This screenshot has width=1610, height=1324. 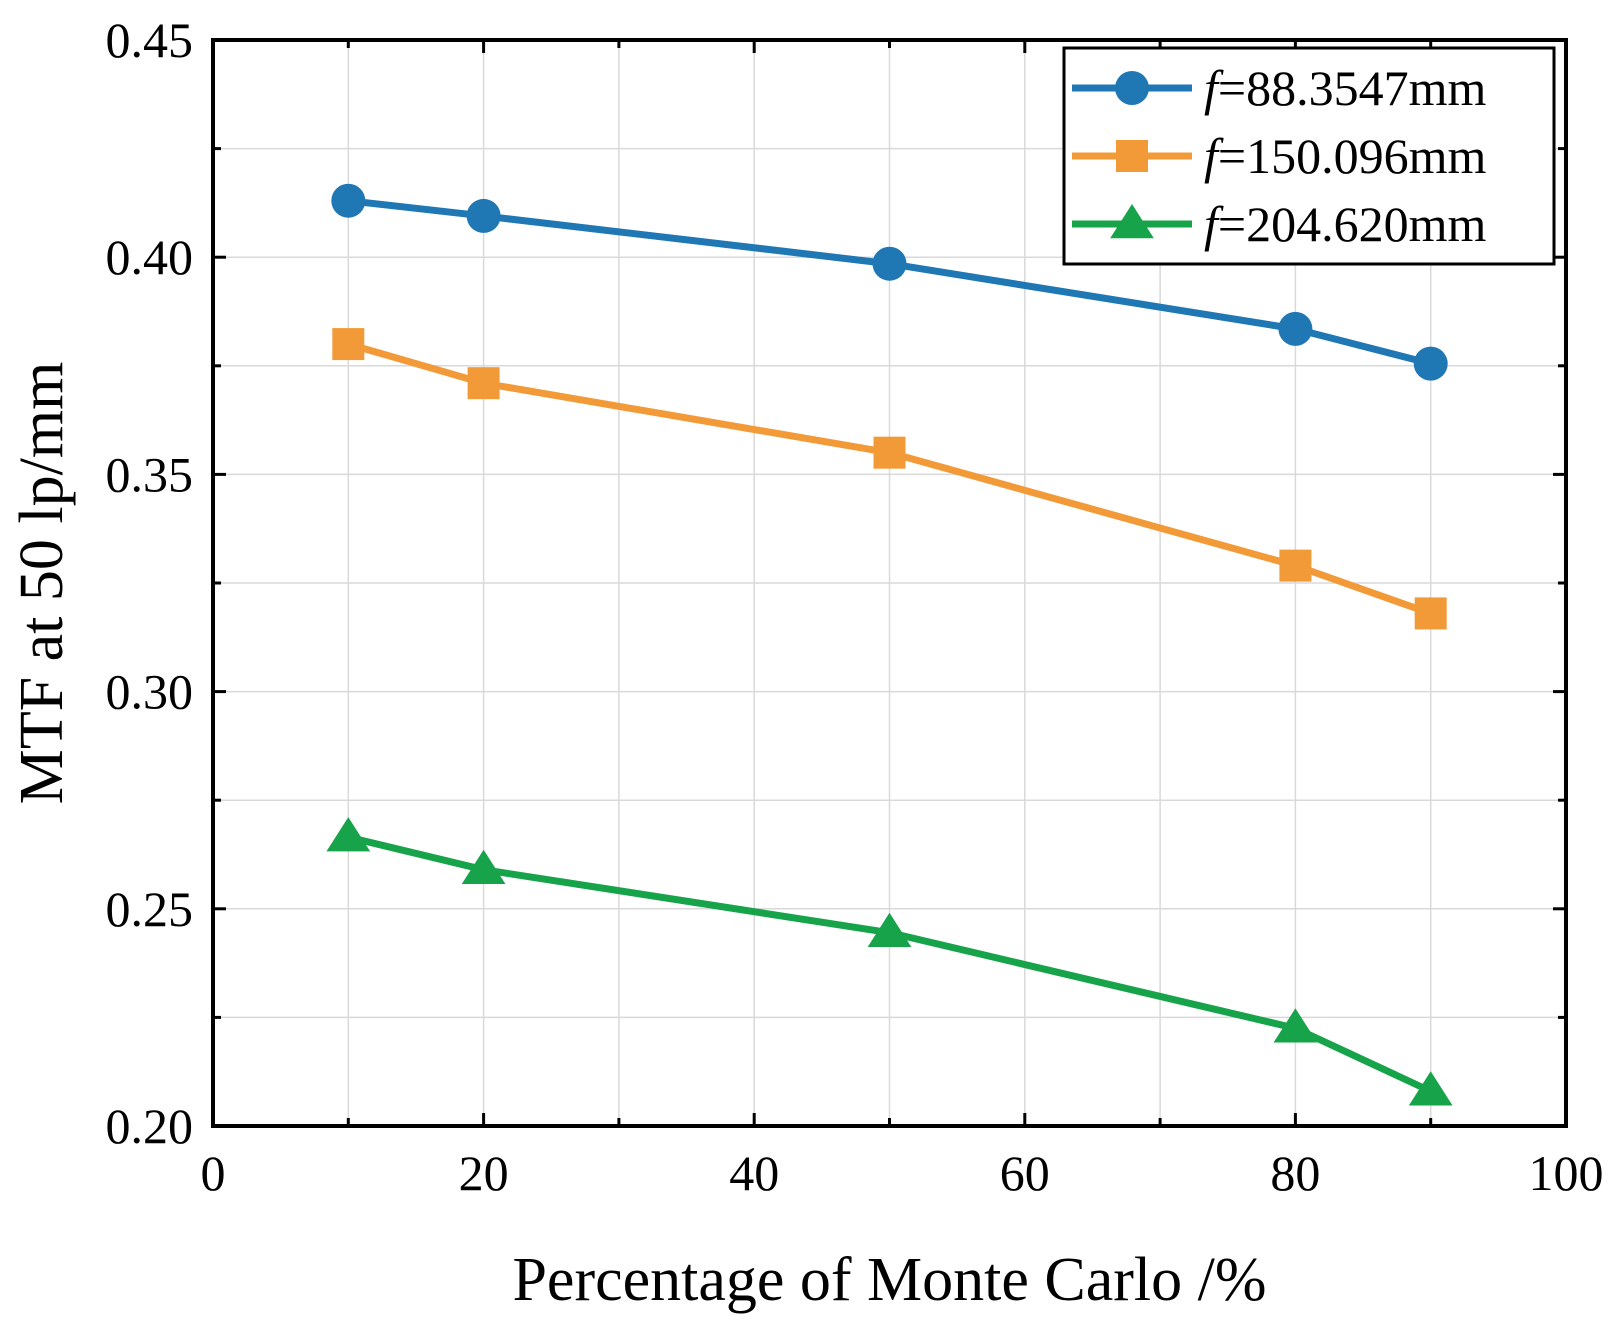 I want to click on x-axis-title: Percentage of Monte Carlo /%, so click(x=889, y=1280).